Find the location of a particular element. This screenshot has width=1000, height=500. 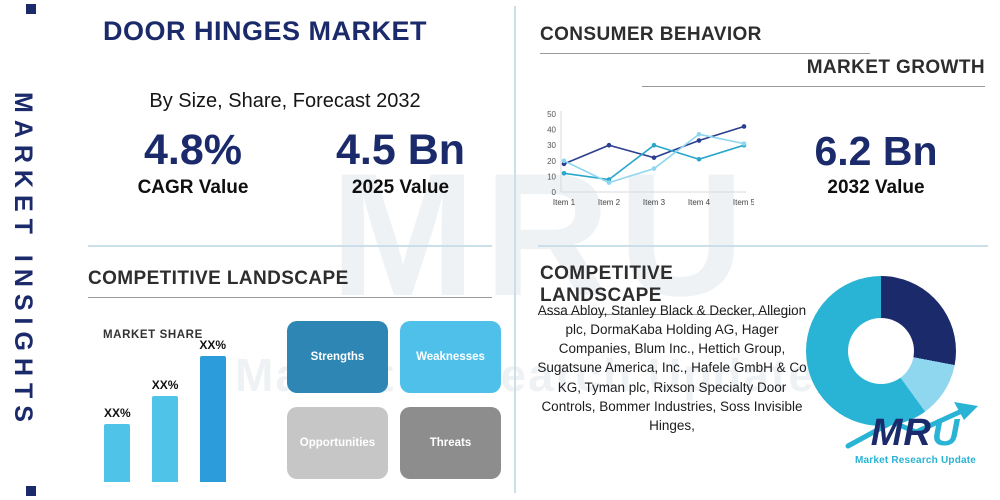

x-tick-label: Item 5 is located at coordinates (743, 202).